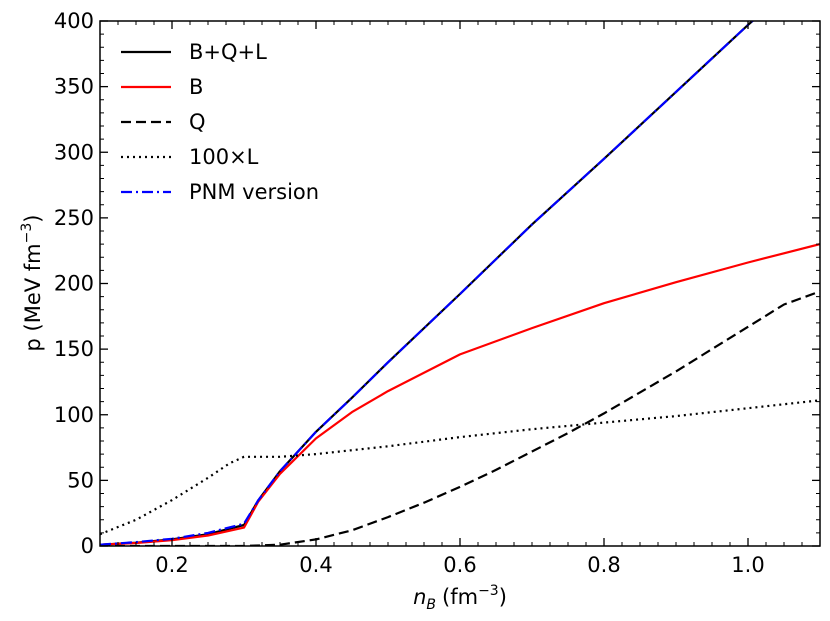 This screenshot has height=621, width=830. Describe the element at coordinates (459, 565) in the screenshot. I see `x-tick-label: 0.6` at that location.